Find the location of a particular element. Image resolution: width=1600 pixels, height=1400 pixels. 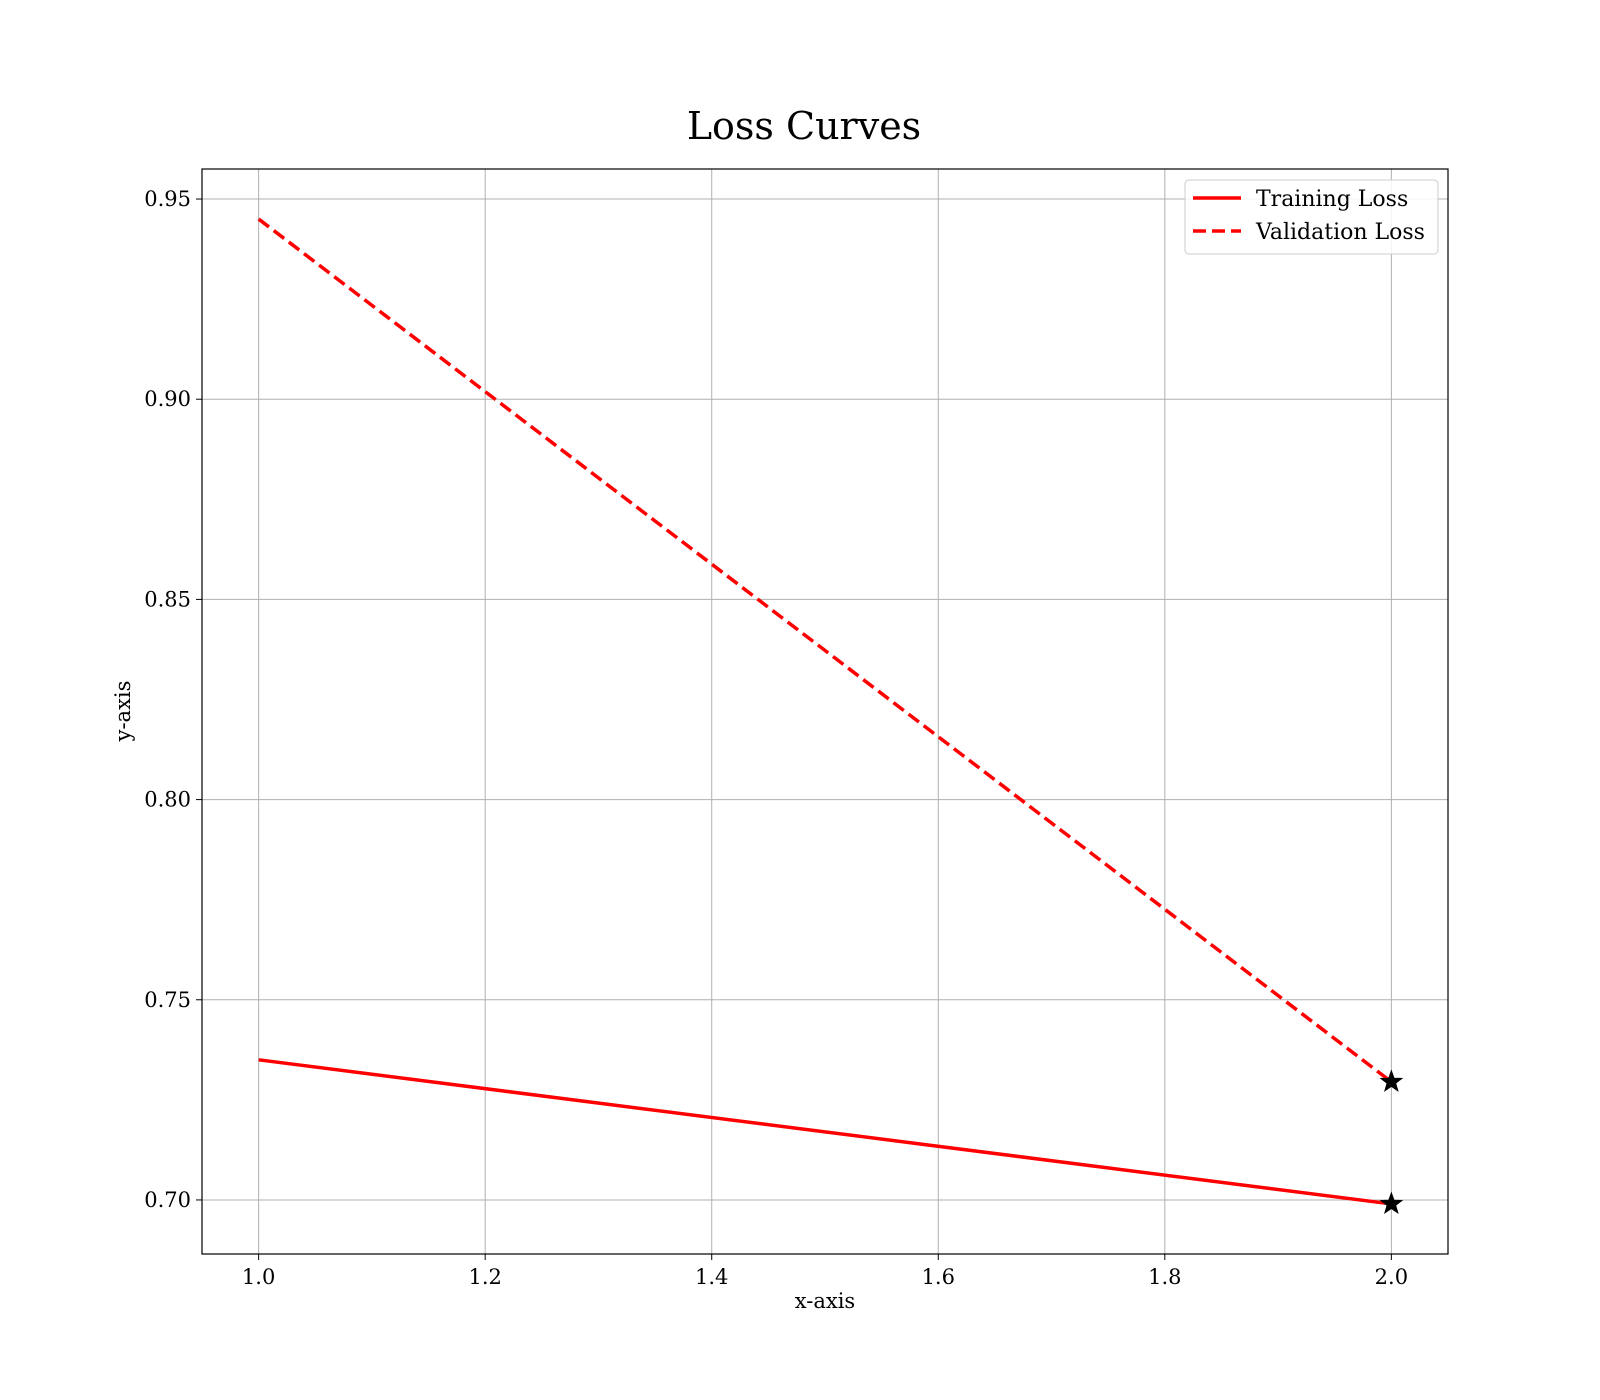

legend-label-validation-loss: Validation Loss is located at coordinates (1340, 232).